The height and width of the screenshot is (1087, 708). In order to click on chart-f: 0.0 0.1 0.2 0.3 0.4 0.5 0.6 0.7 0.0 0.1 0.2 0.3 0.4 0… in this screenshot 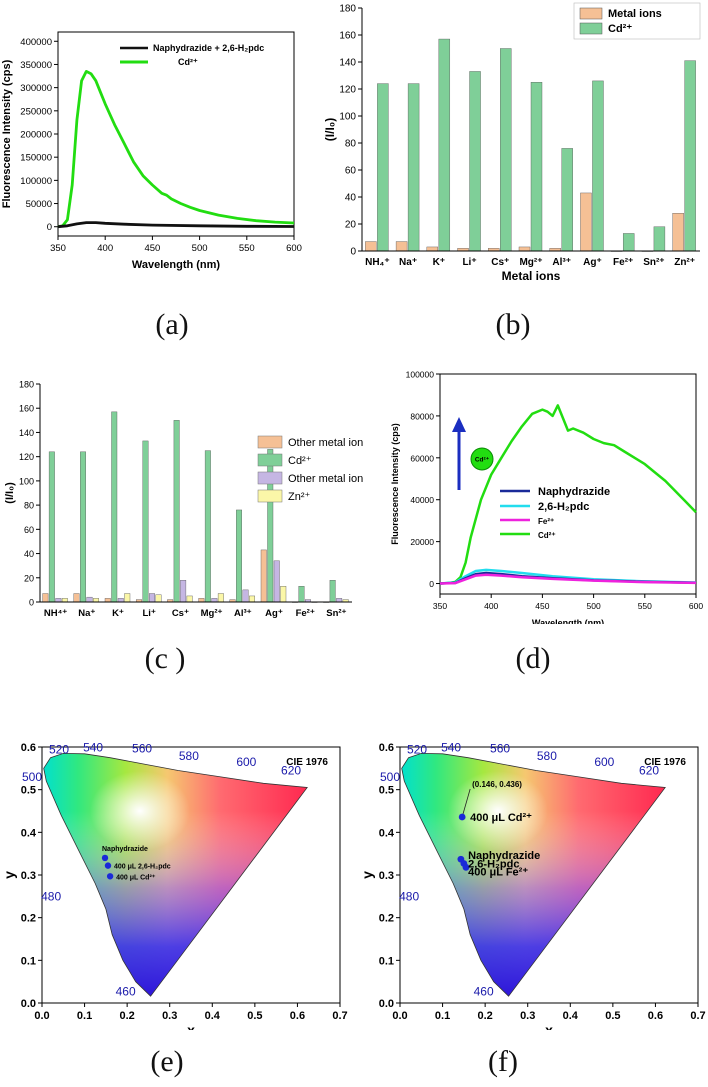, I will do `click(532, 885)`.